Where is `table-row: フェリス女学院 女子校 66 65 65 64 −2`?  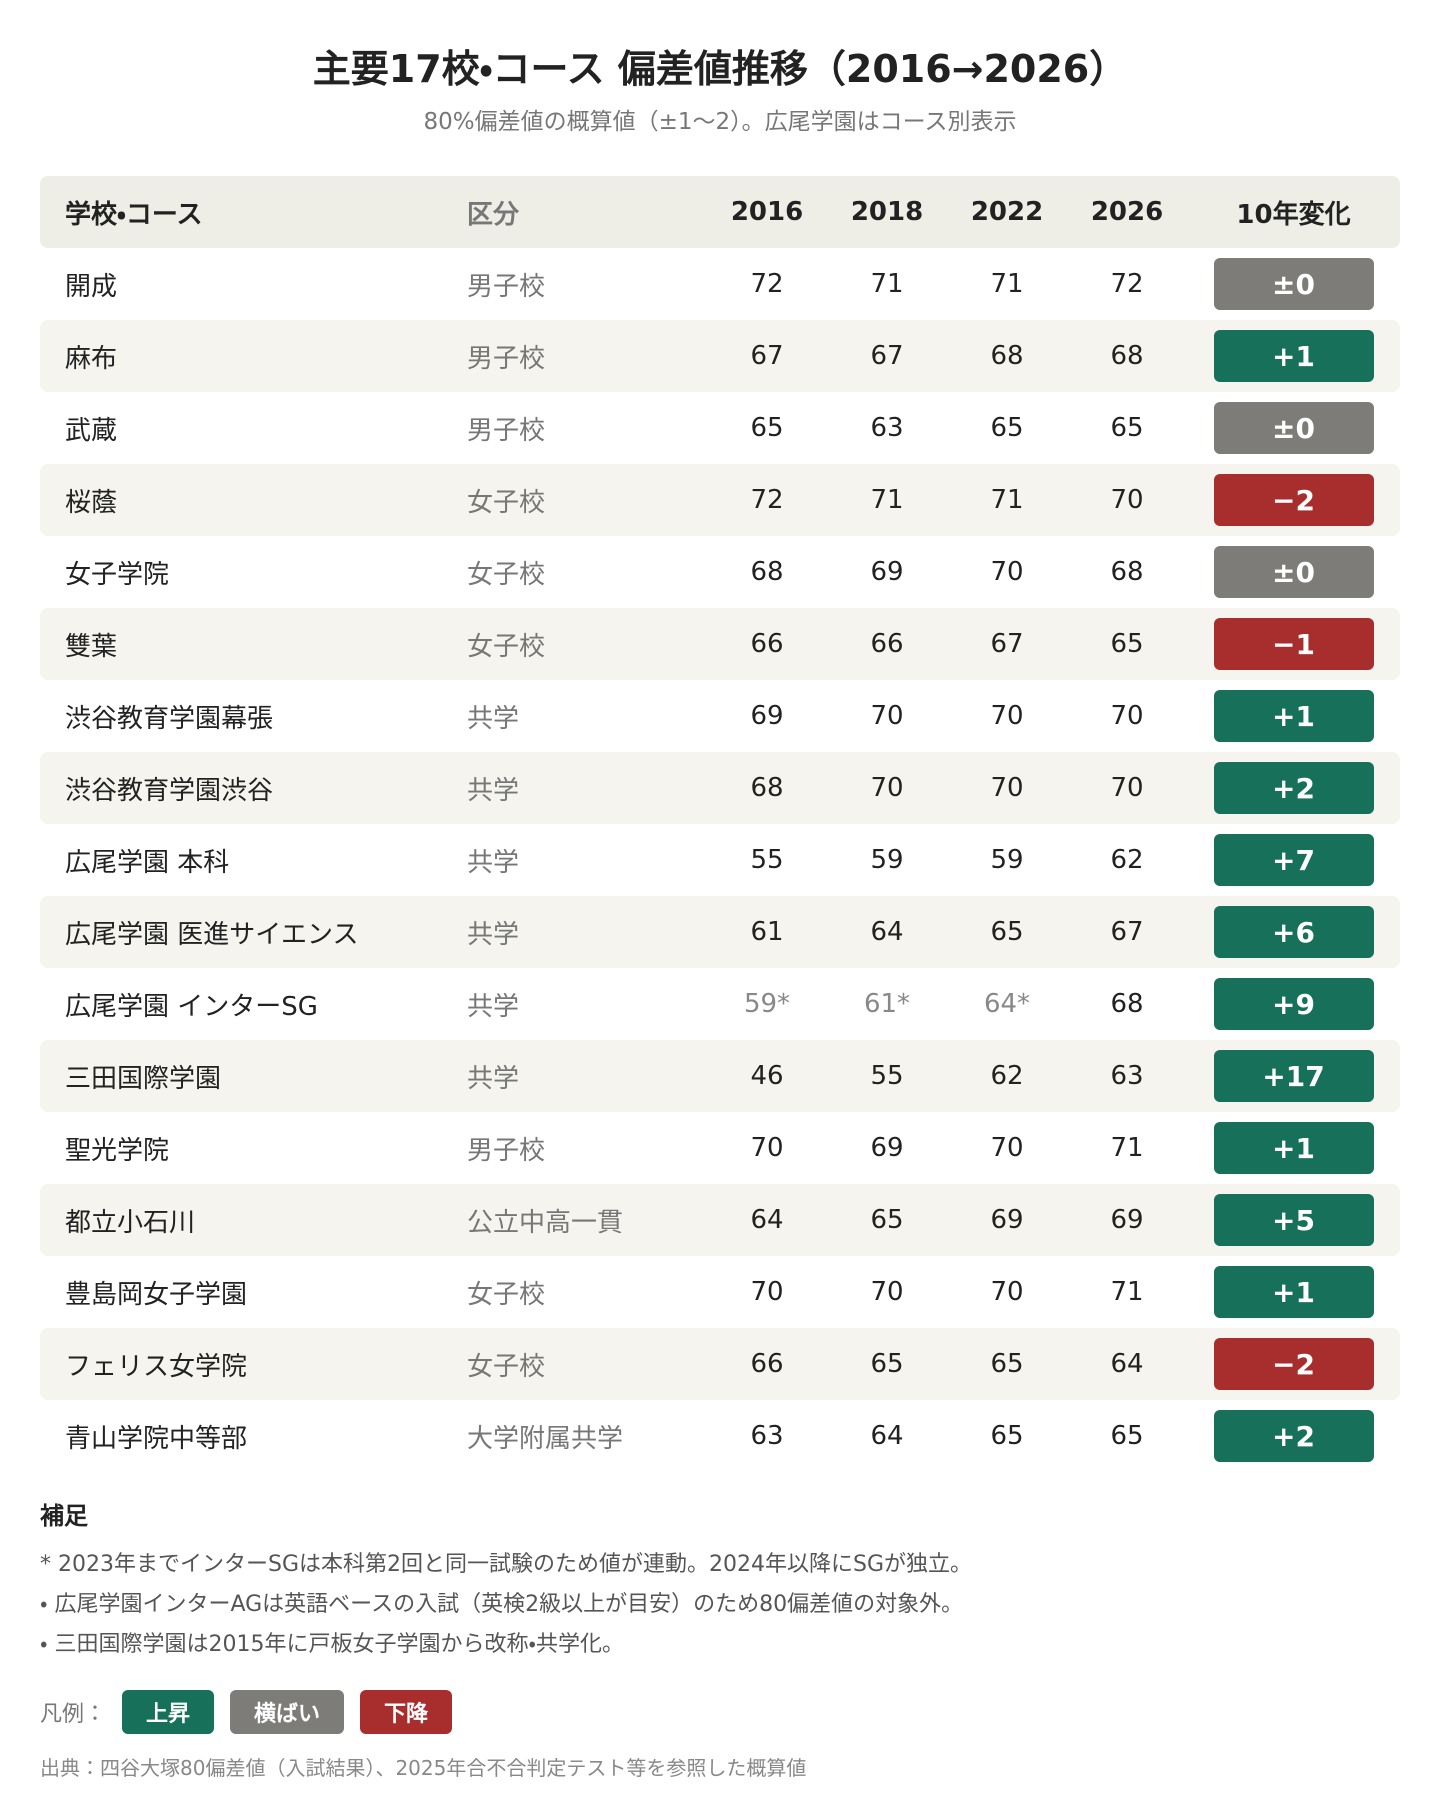 table-row: フェリス女学院 女子校 66 65 65 64 −2 is located at coordinates (720, 1364).